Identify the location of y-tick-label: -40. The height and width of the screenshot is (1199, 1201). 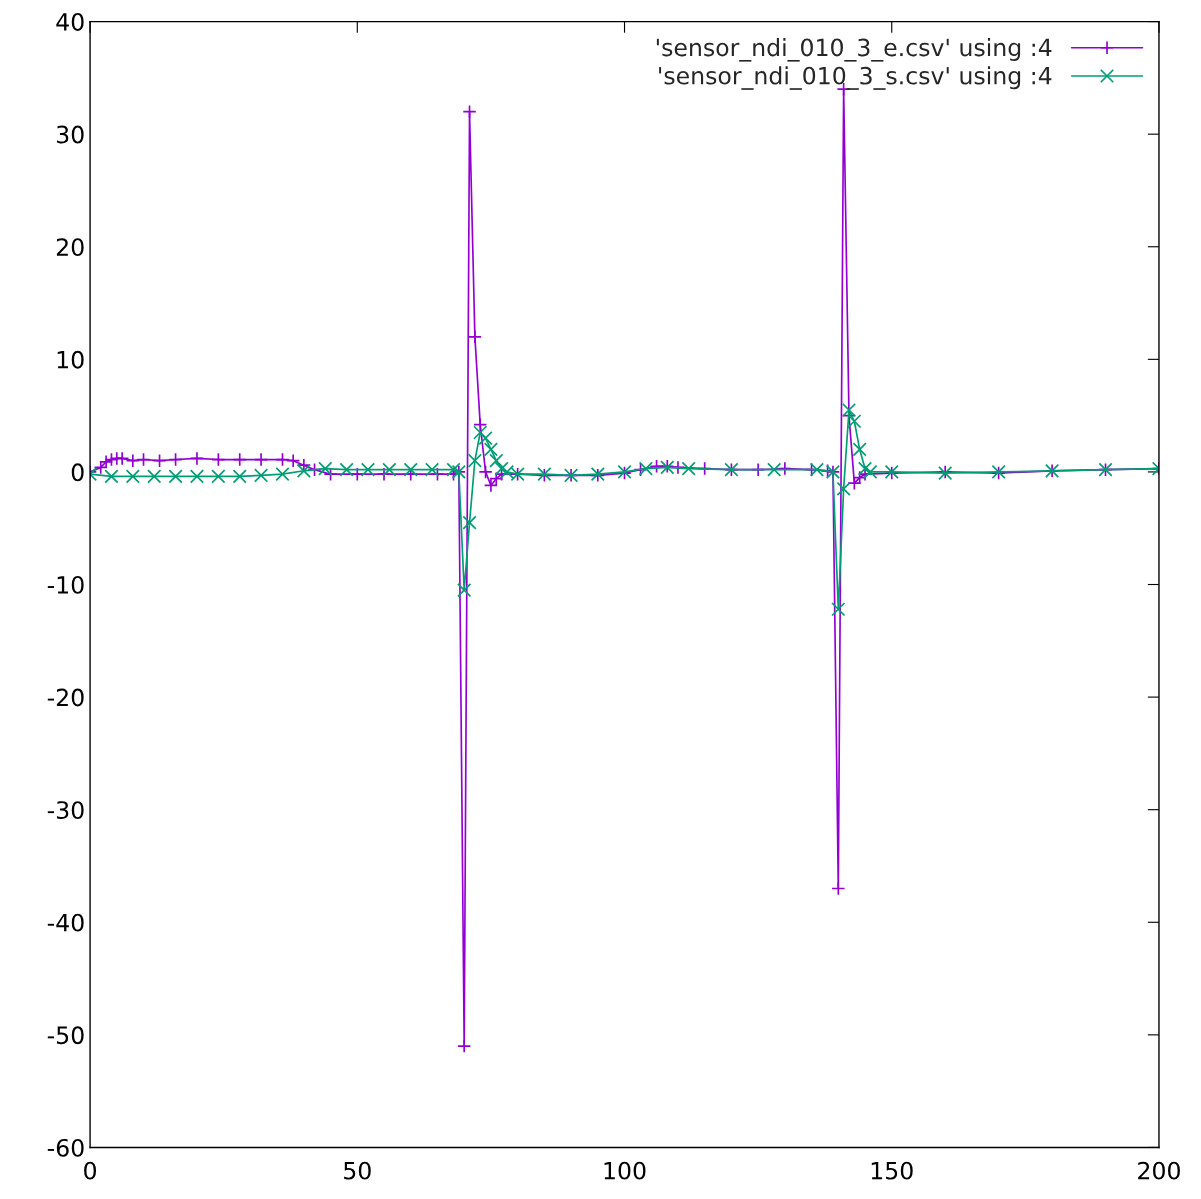
(65, 922).